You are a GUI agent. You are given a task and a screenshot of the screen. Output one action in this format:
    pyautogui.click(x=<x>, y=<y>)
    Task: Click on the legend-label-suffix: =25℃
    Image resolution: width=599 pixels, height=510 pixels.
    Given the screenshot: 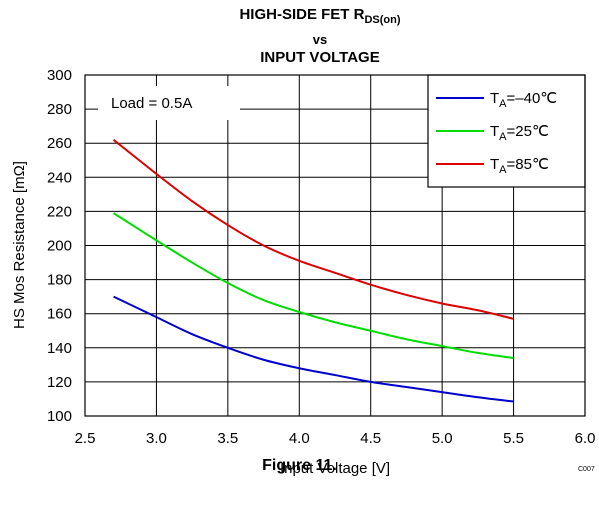 What is the action you would take?
    pyautogui.click(x=528, y=131)
    